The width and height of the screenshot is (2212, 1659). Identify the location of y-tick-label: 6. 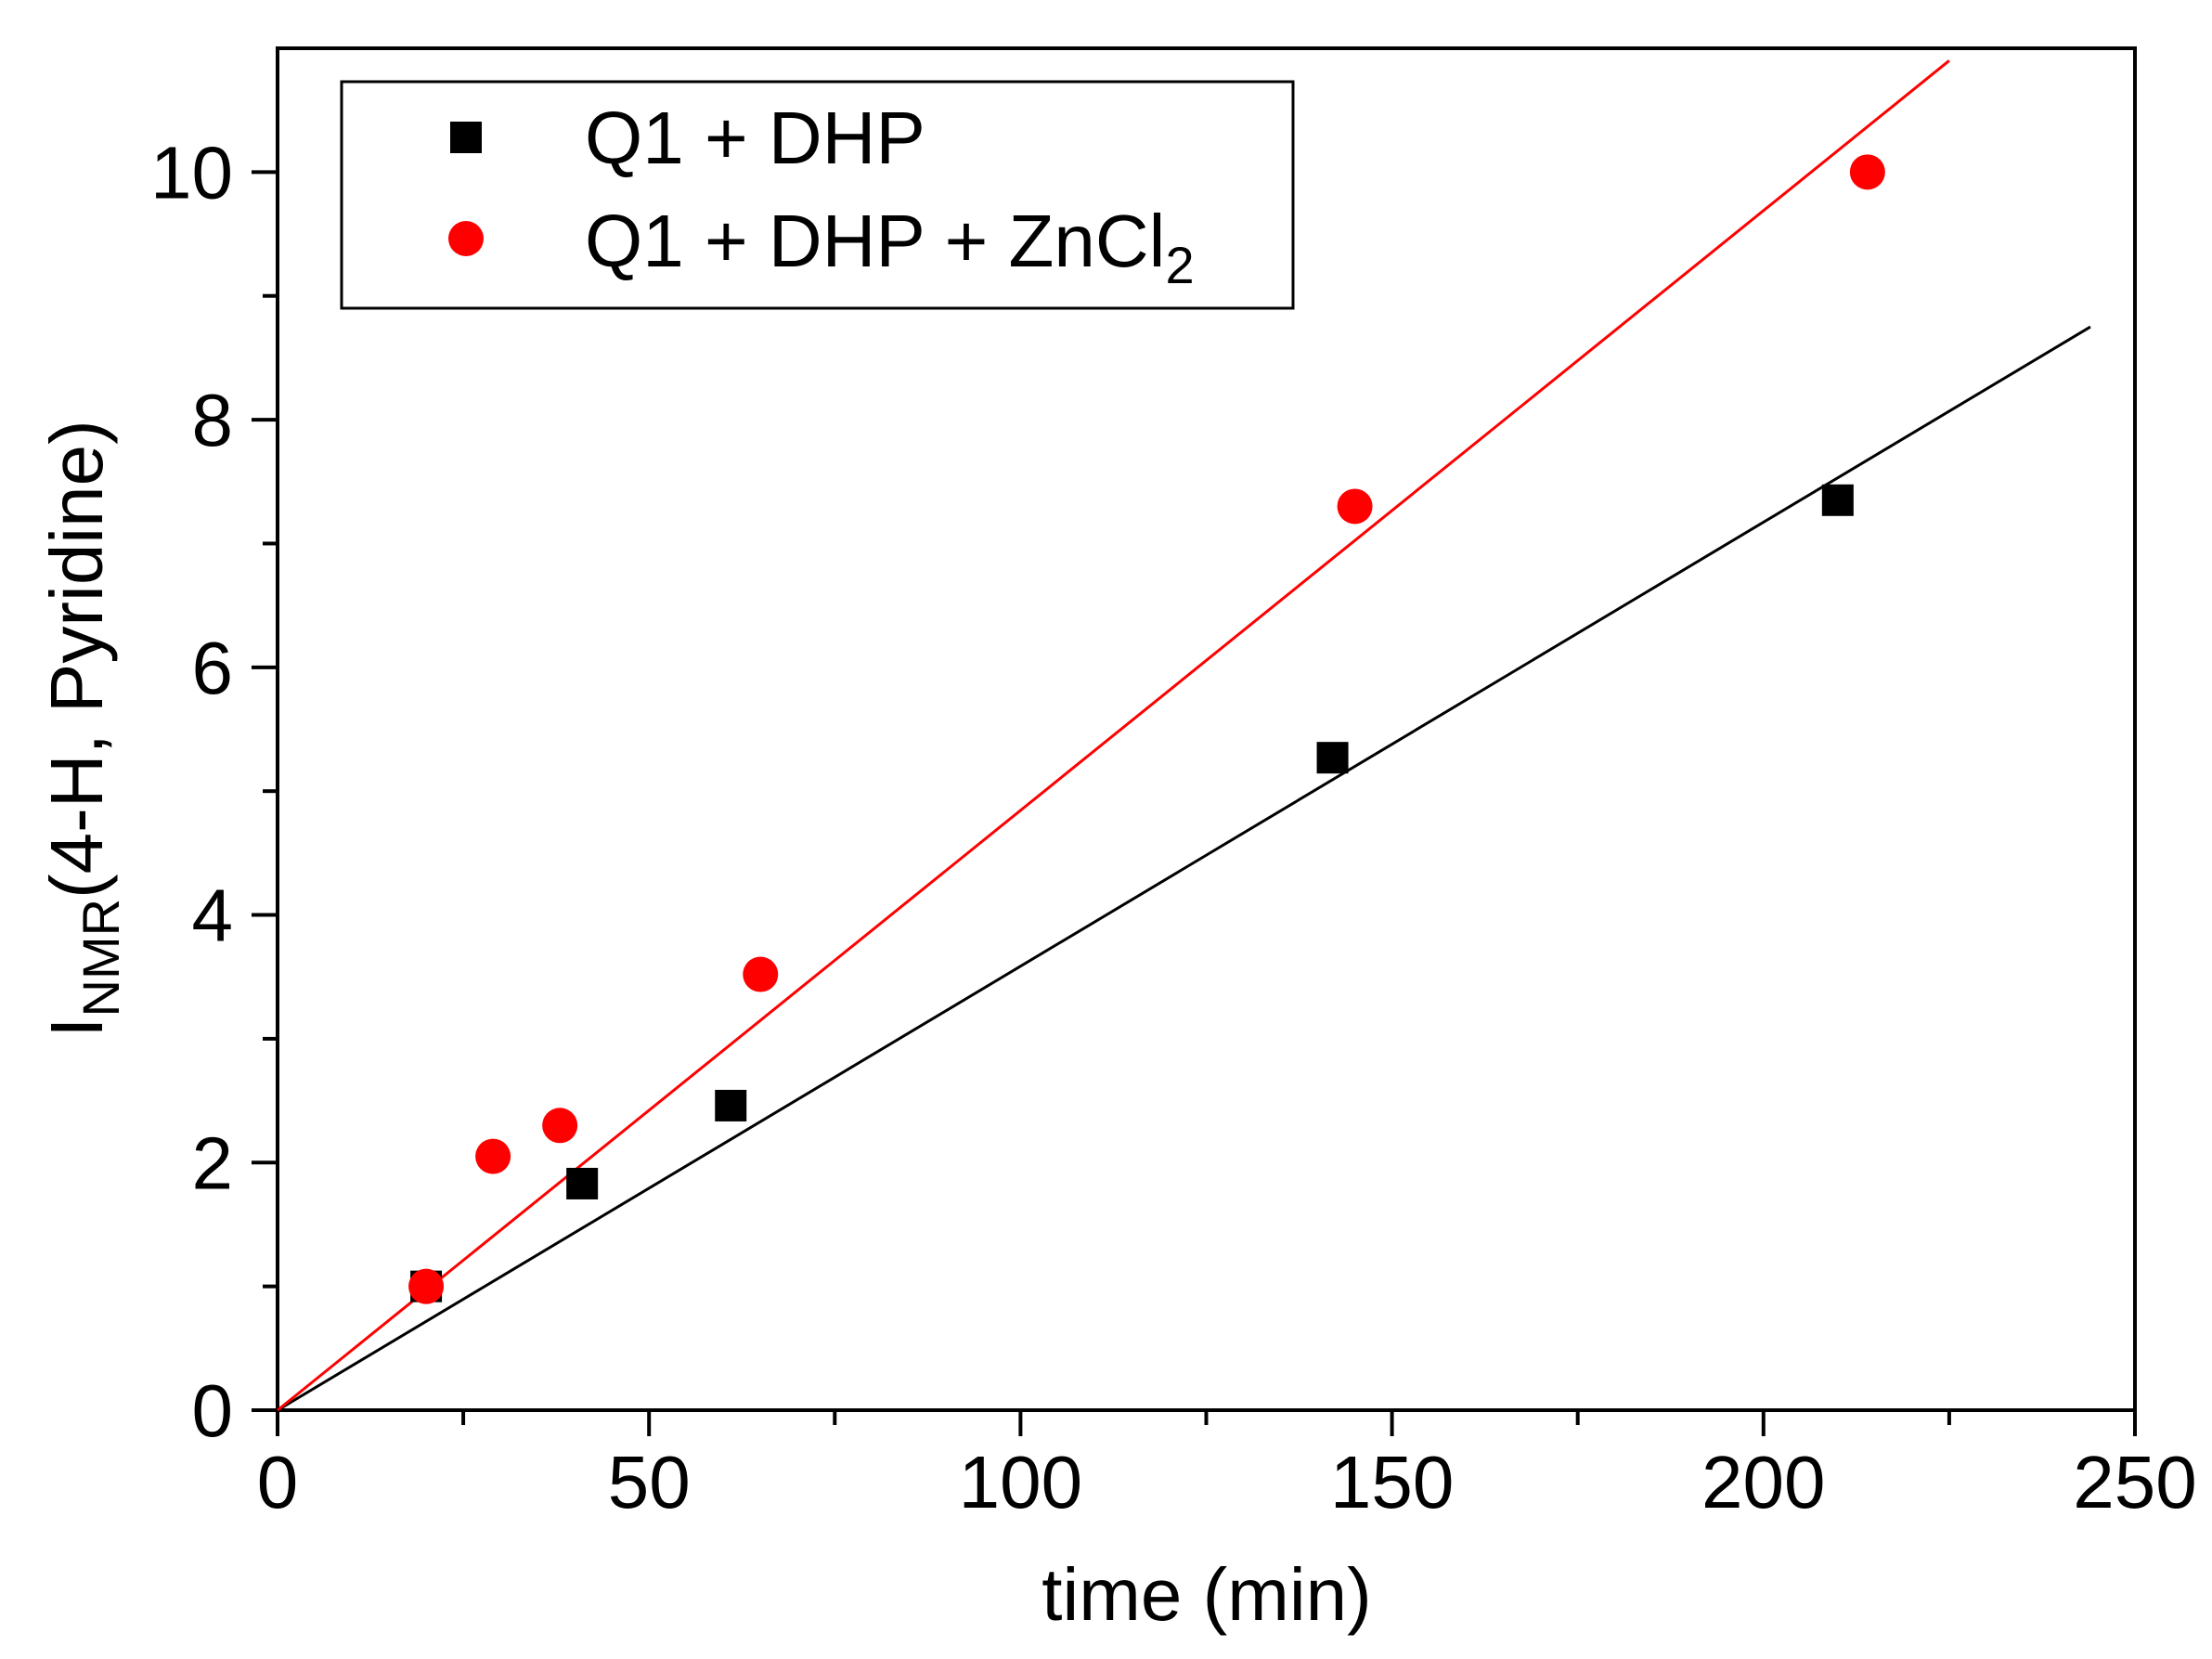
(213, 668).